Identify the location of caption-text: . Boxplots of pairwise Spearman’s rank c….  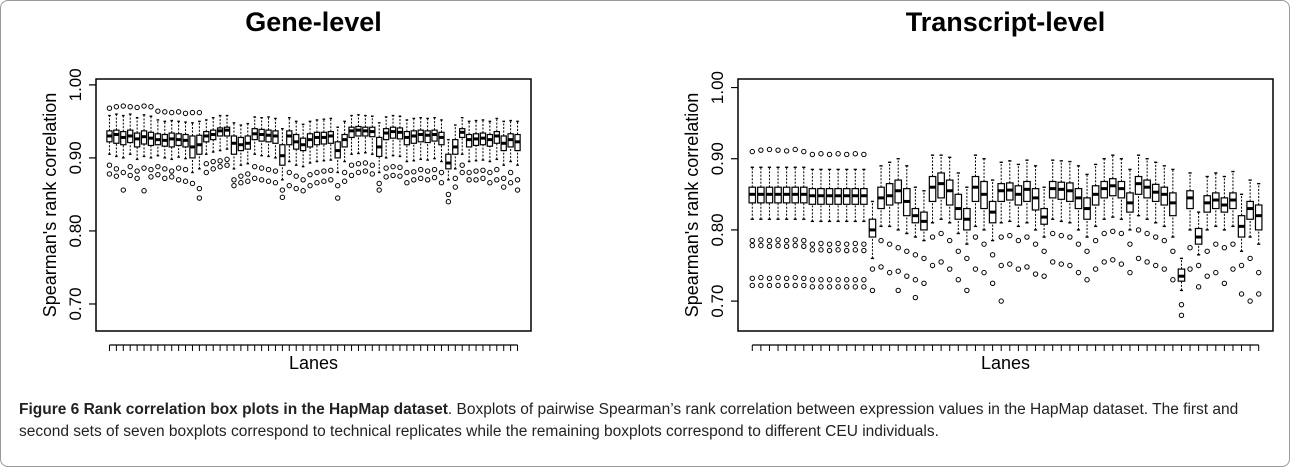
(629, 420).